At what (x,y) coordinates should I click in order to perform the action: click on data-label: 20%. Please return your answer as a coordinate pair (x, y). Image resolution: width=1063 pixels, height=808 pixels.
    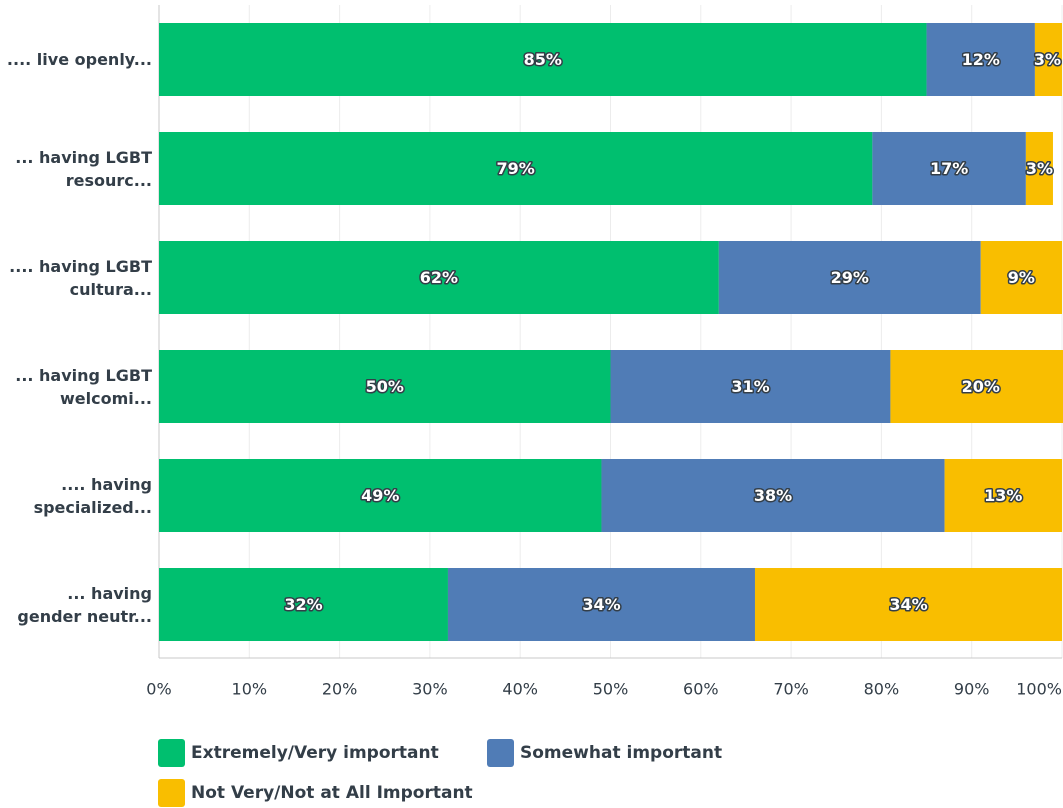
    Looking at the image, I should click on (981, 386).